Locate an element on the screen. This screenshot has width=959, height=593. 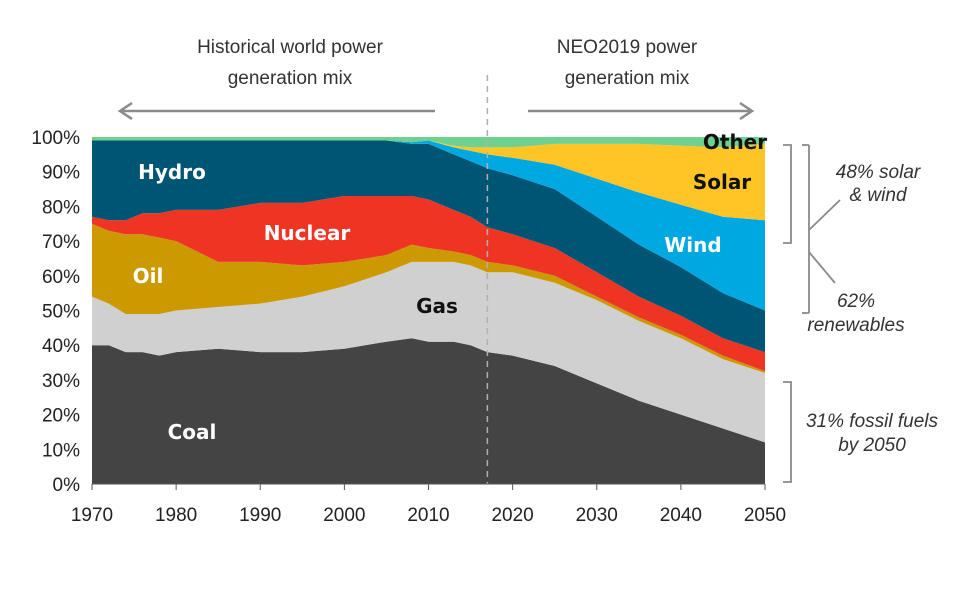
y-tick-label: 10% is located at coordinates (61, 450).